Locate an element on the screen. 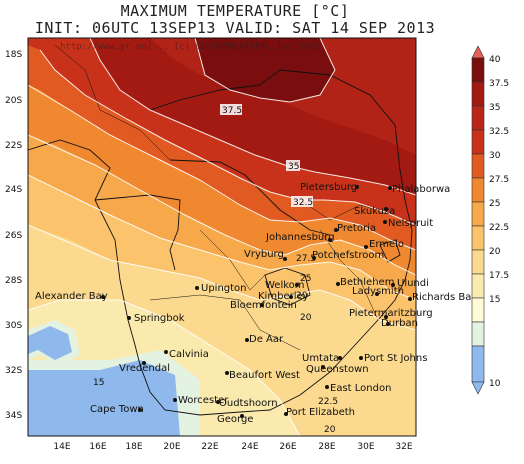  colorbar-label: 40 is located at coordinates (495, 60).